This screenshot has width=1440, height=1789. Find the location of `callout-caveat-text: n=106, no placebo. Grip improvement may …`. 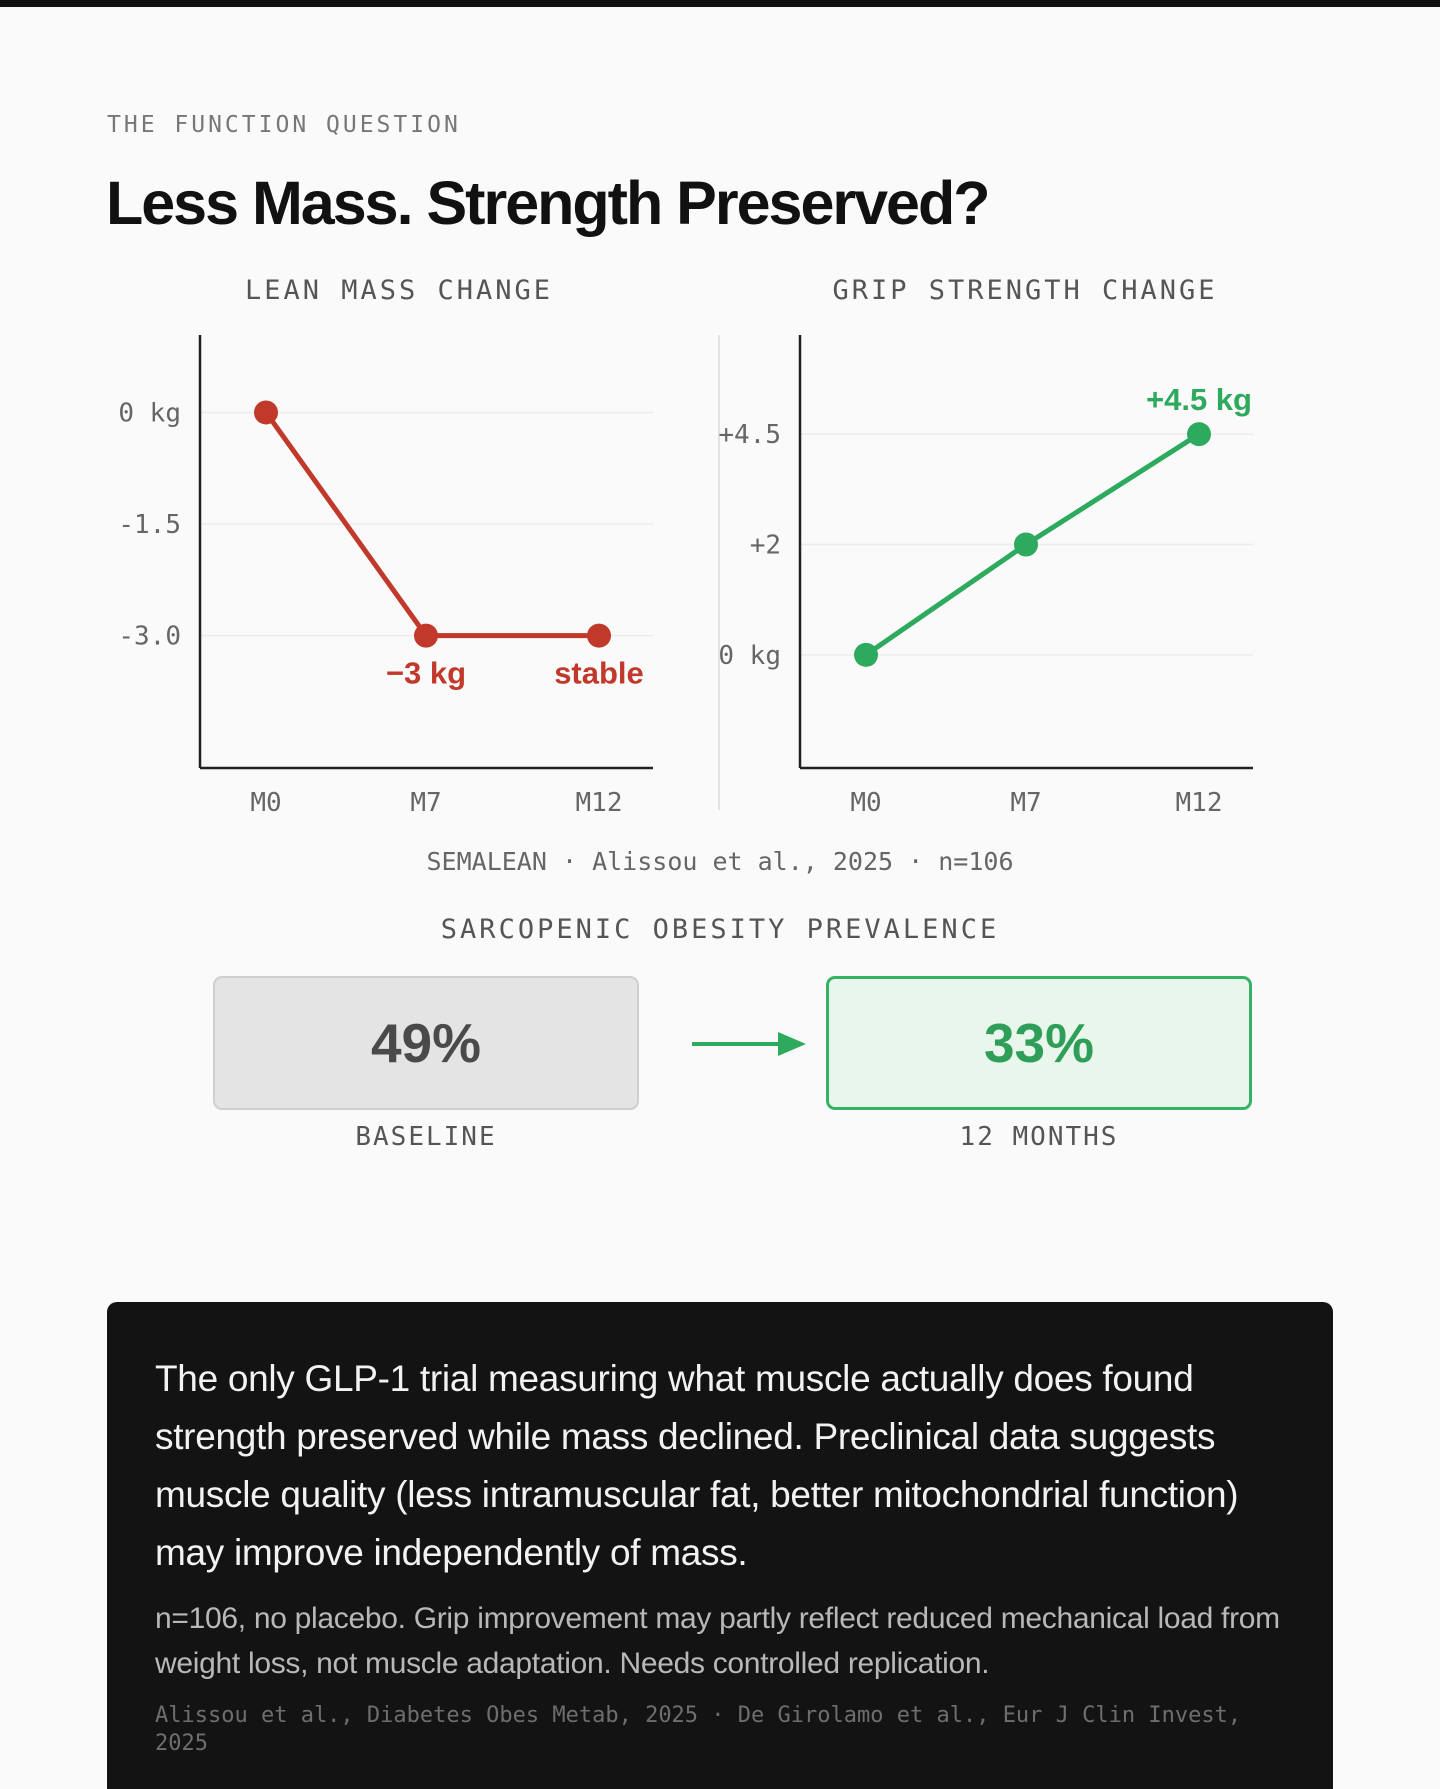

callout-caveat-text: n=106, no placebo. Grip improvement may … is located at coordinates (717, 1641).